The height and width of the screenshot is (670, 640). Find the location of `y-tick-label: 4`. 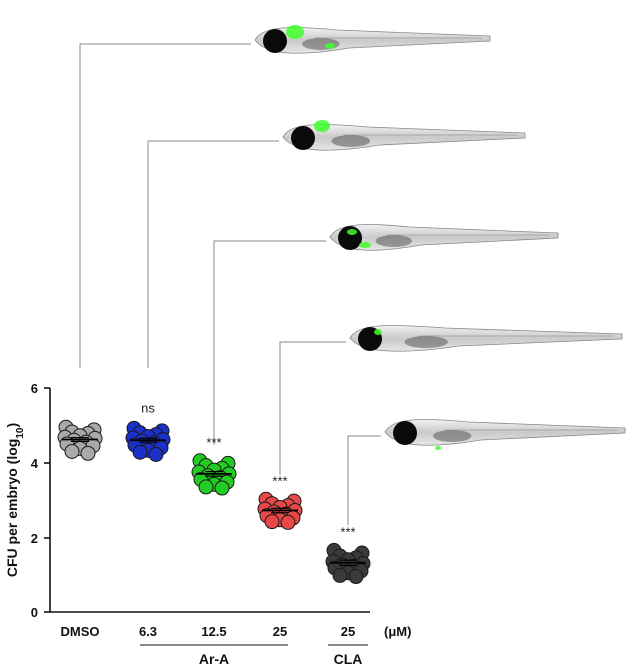

y-tick-label: 4 is located at coordinates (35, 463).